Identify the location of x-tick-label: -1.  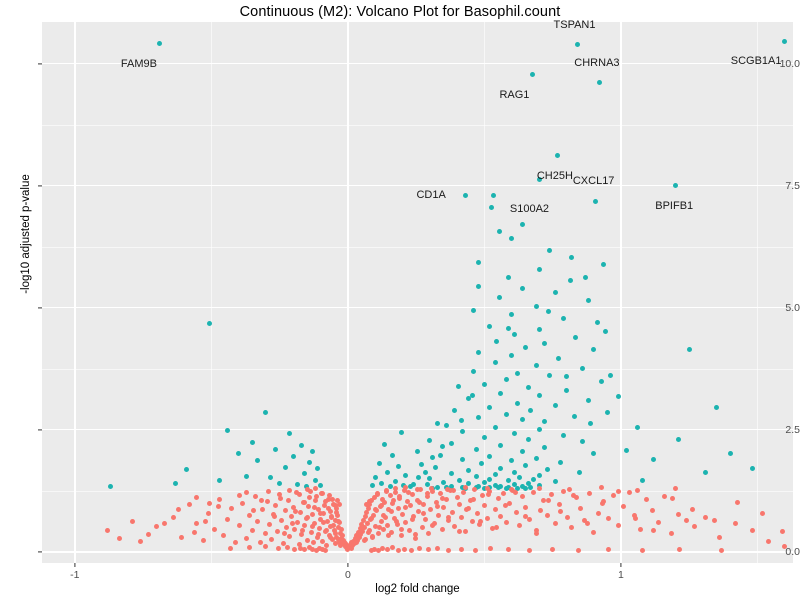
(75, 575).